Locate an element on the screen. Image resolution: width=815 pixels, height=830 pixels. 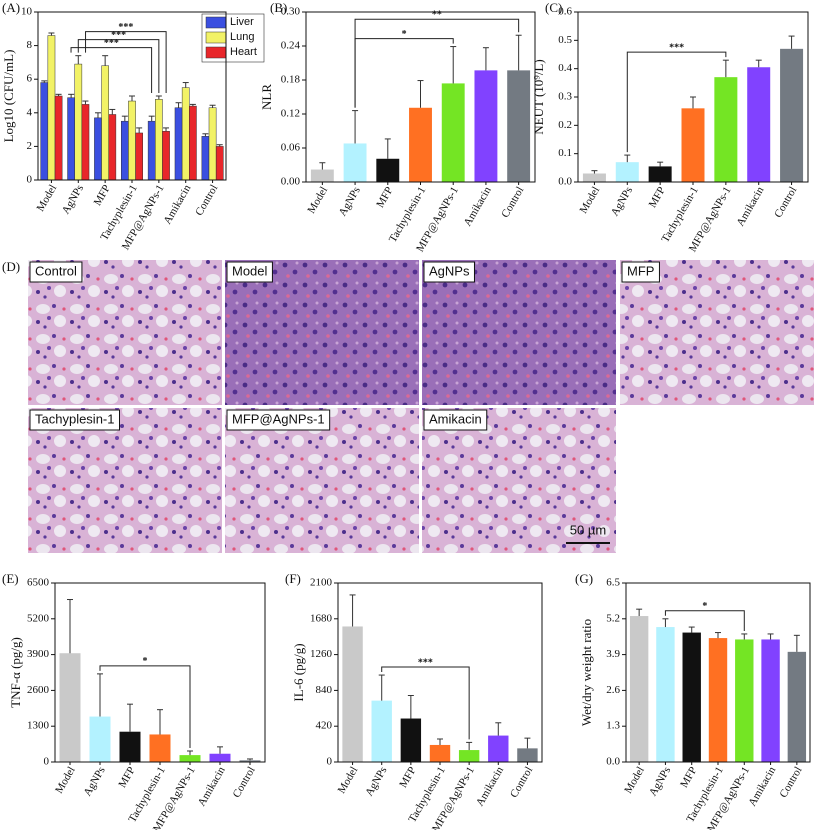
legend-label: Liver is located at coordinates (242, 22).